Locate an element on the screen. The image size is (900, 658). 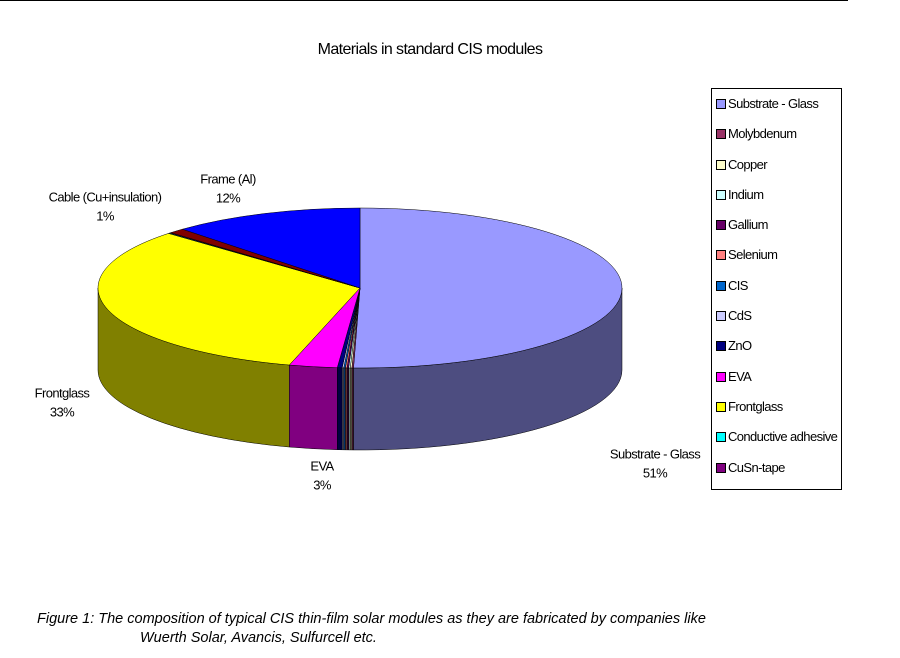
data-label-name: Frontglass is located at coordinates (63, 392).